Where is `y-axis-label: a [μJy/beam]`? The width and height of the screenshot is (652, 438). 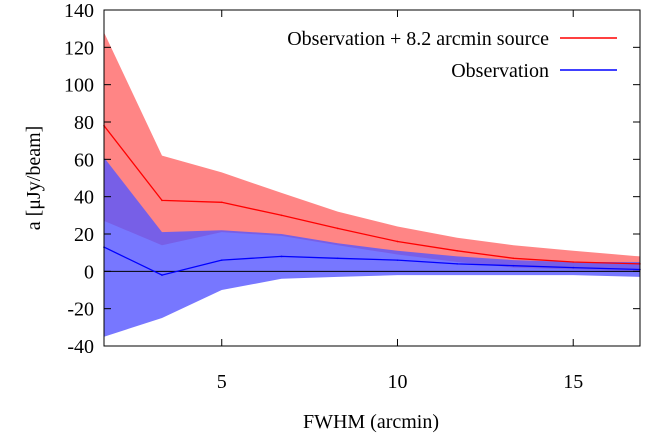 y-axis-label: a [μJy/beam] is located at coordinates (34, 178).